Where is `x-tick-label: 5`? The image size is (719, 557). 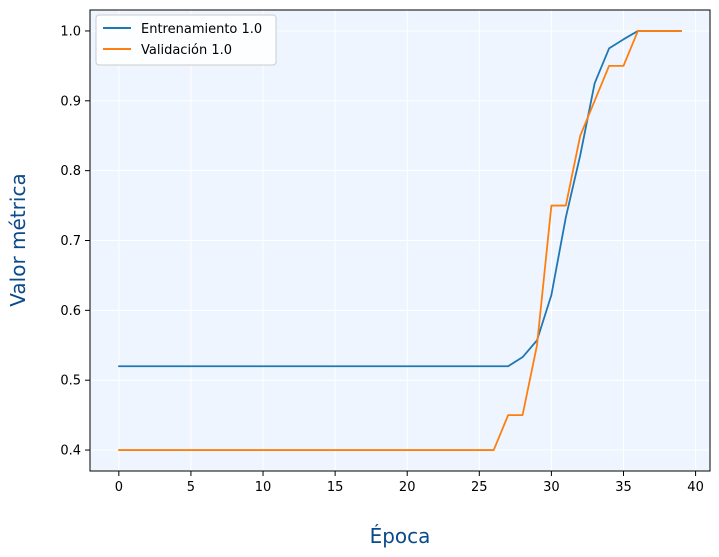 x-tick-label: 5 is located at coordinates (191, 487).